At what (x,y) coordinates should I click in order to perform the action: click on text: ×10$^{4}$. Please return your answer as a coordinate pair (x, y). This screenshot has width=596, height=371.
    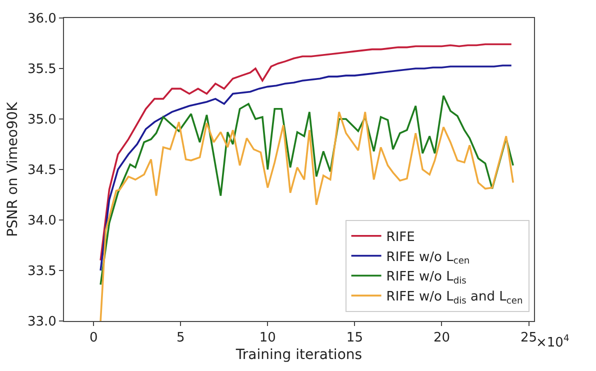
    Looking at the image, I should click on (553, 342).